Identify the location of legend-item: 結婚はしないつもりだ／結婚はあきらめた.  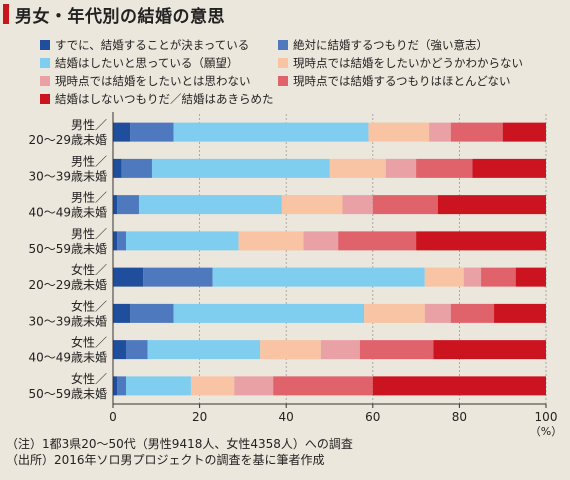
(157, 99).